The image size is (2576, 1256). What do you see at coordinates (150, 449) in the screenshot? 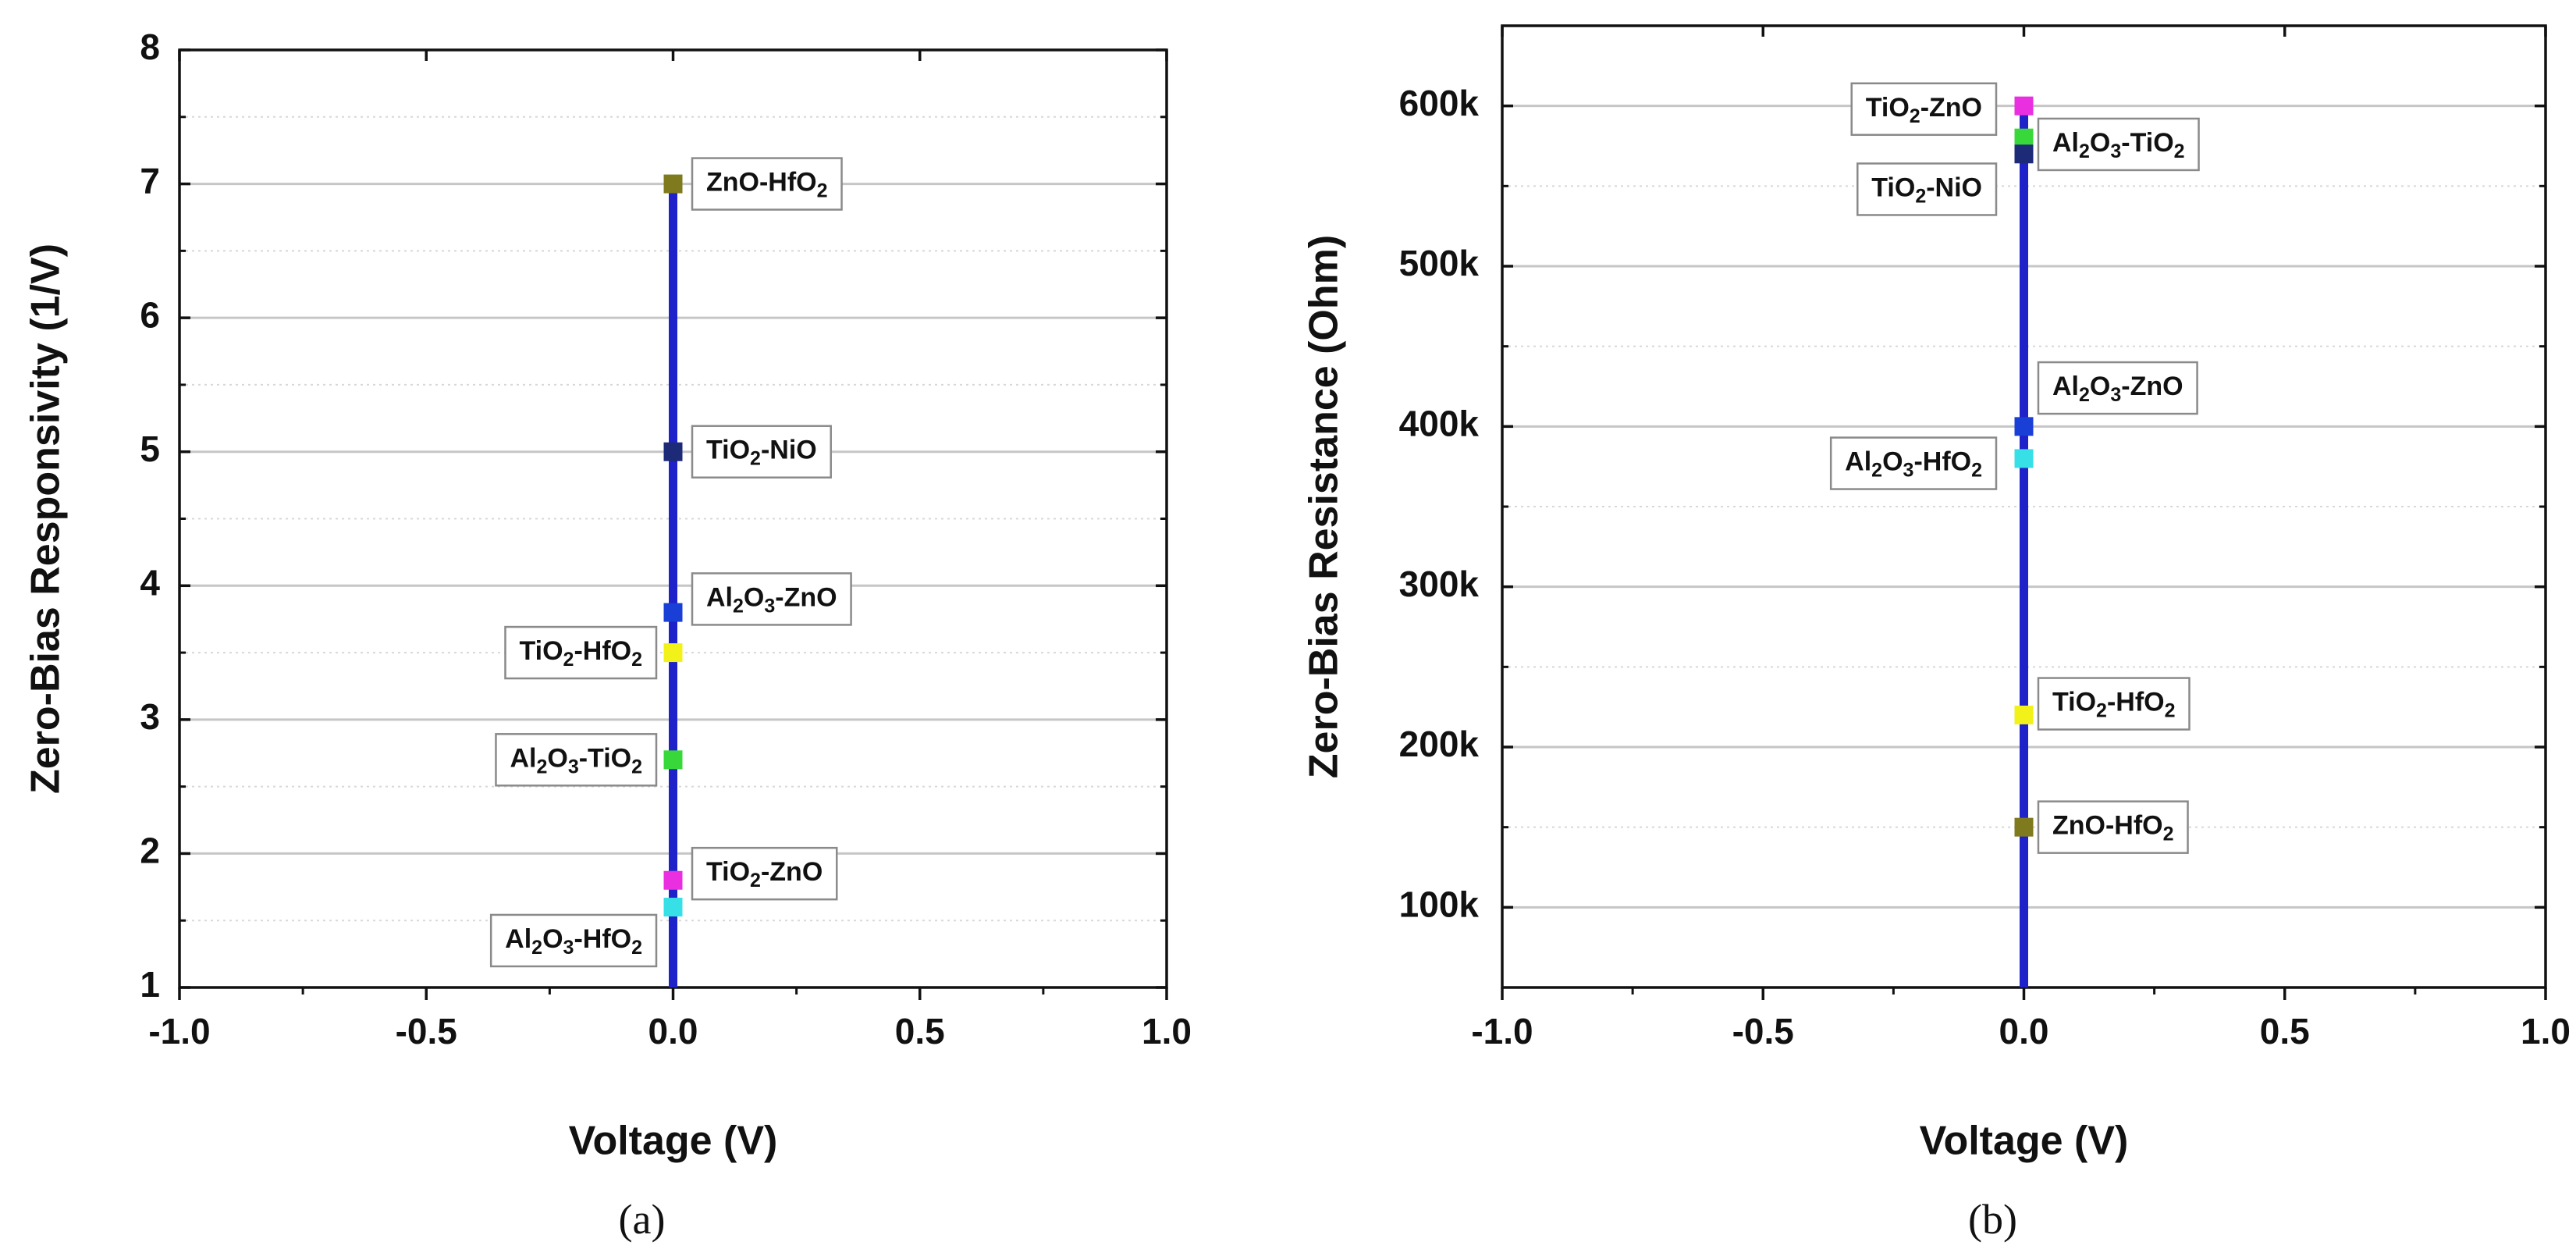
I see `y-tick-label: 5` at bounding box center [150, 449].